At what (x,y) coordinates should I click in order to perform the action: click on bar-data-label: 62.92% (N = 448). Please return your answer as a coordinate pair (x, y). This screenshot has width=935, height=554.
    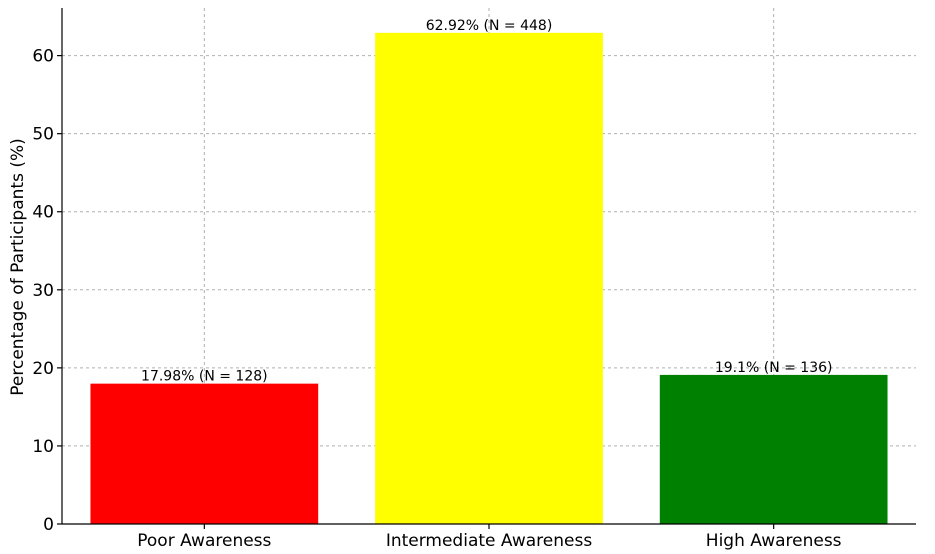
    Looking at the image, I should click on (489, 26).